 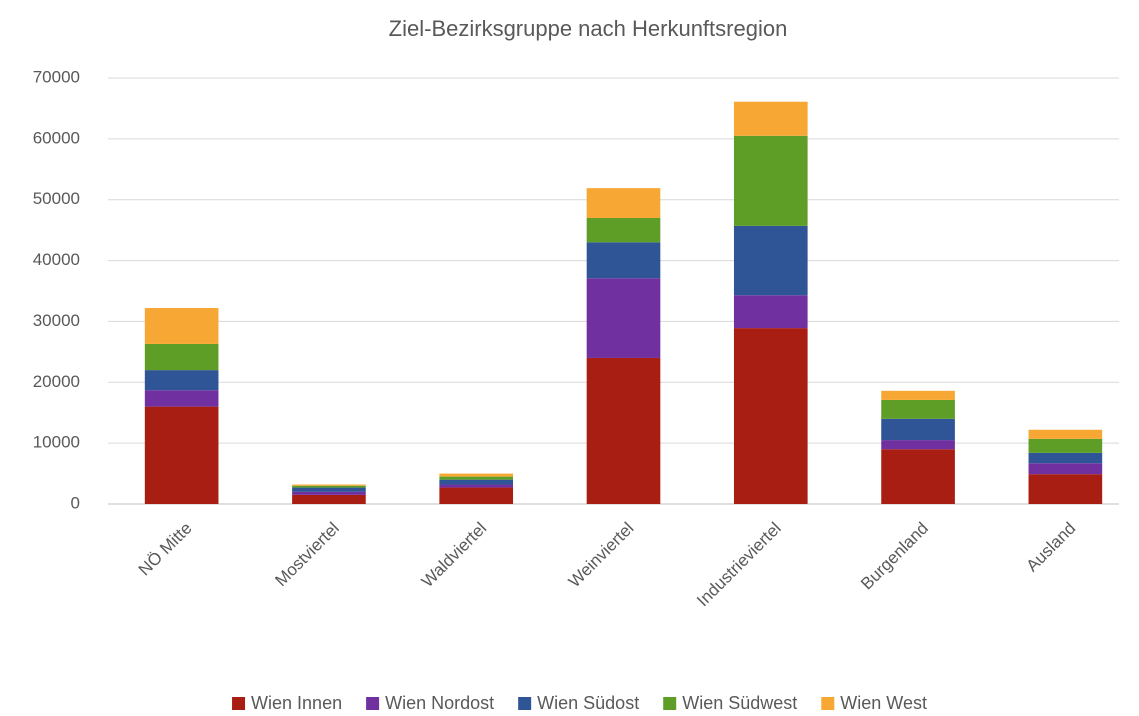 I want to click on legend-label: Wien Innen, so click(x=296, y=703).